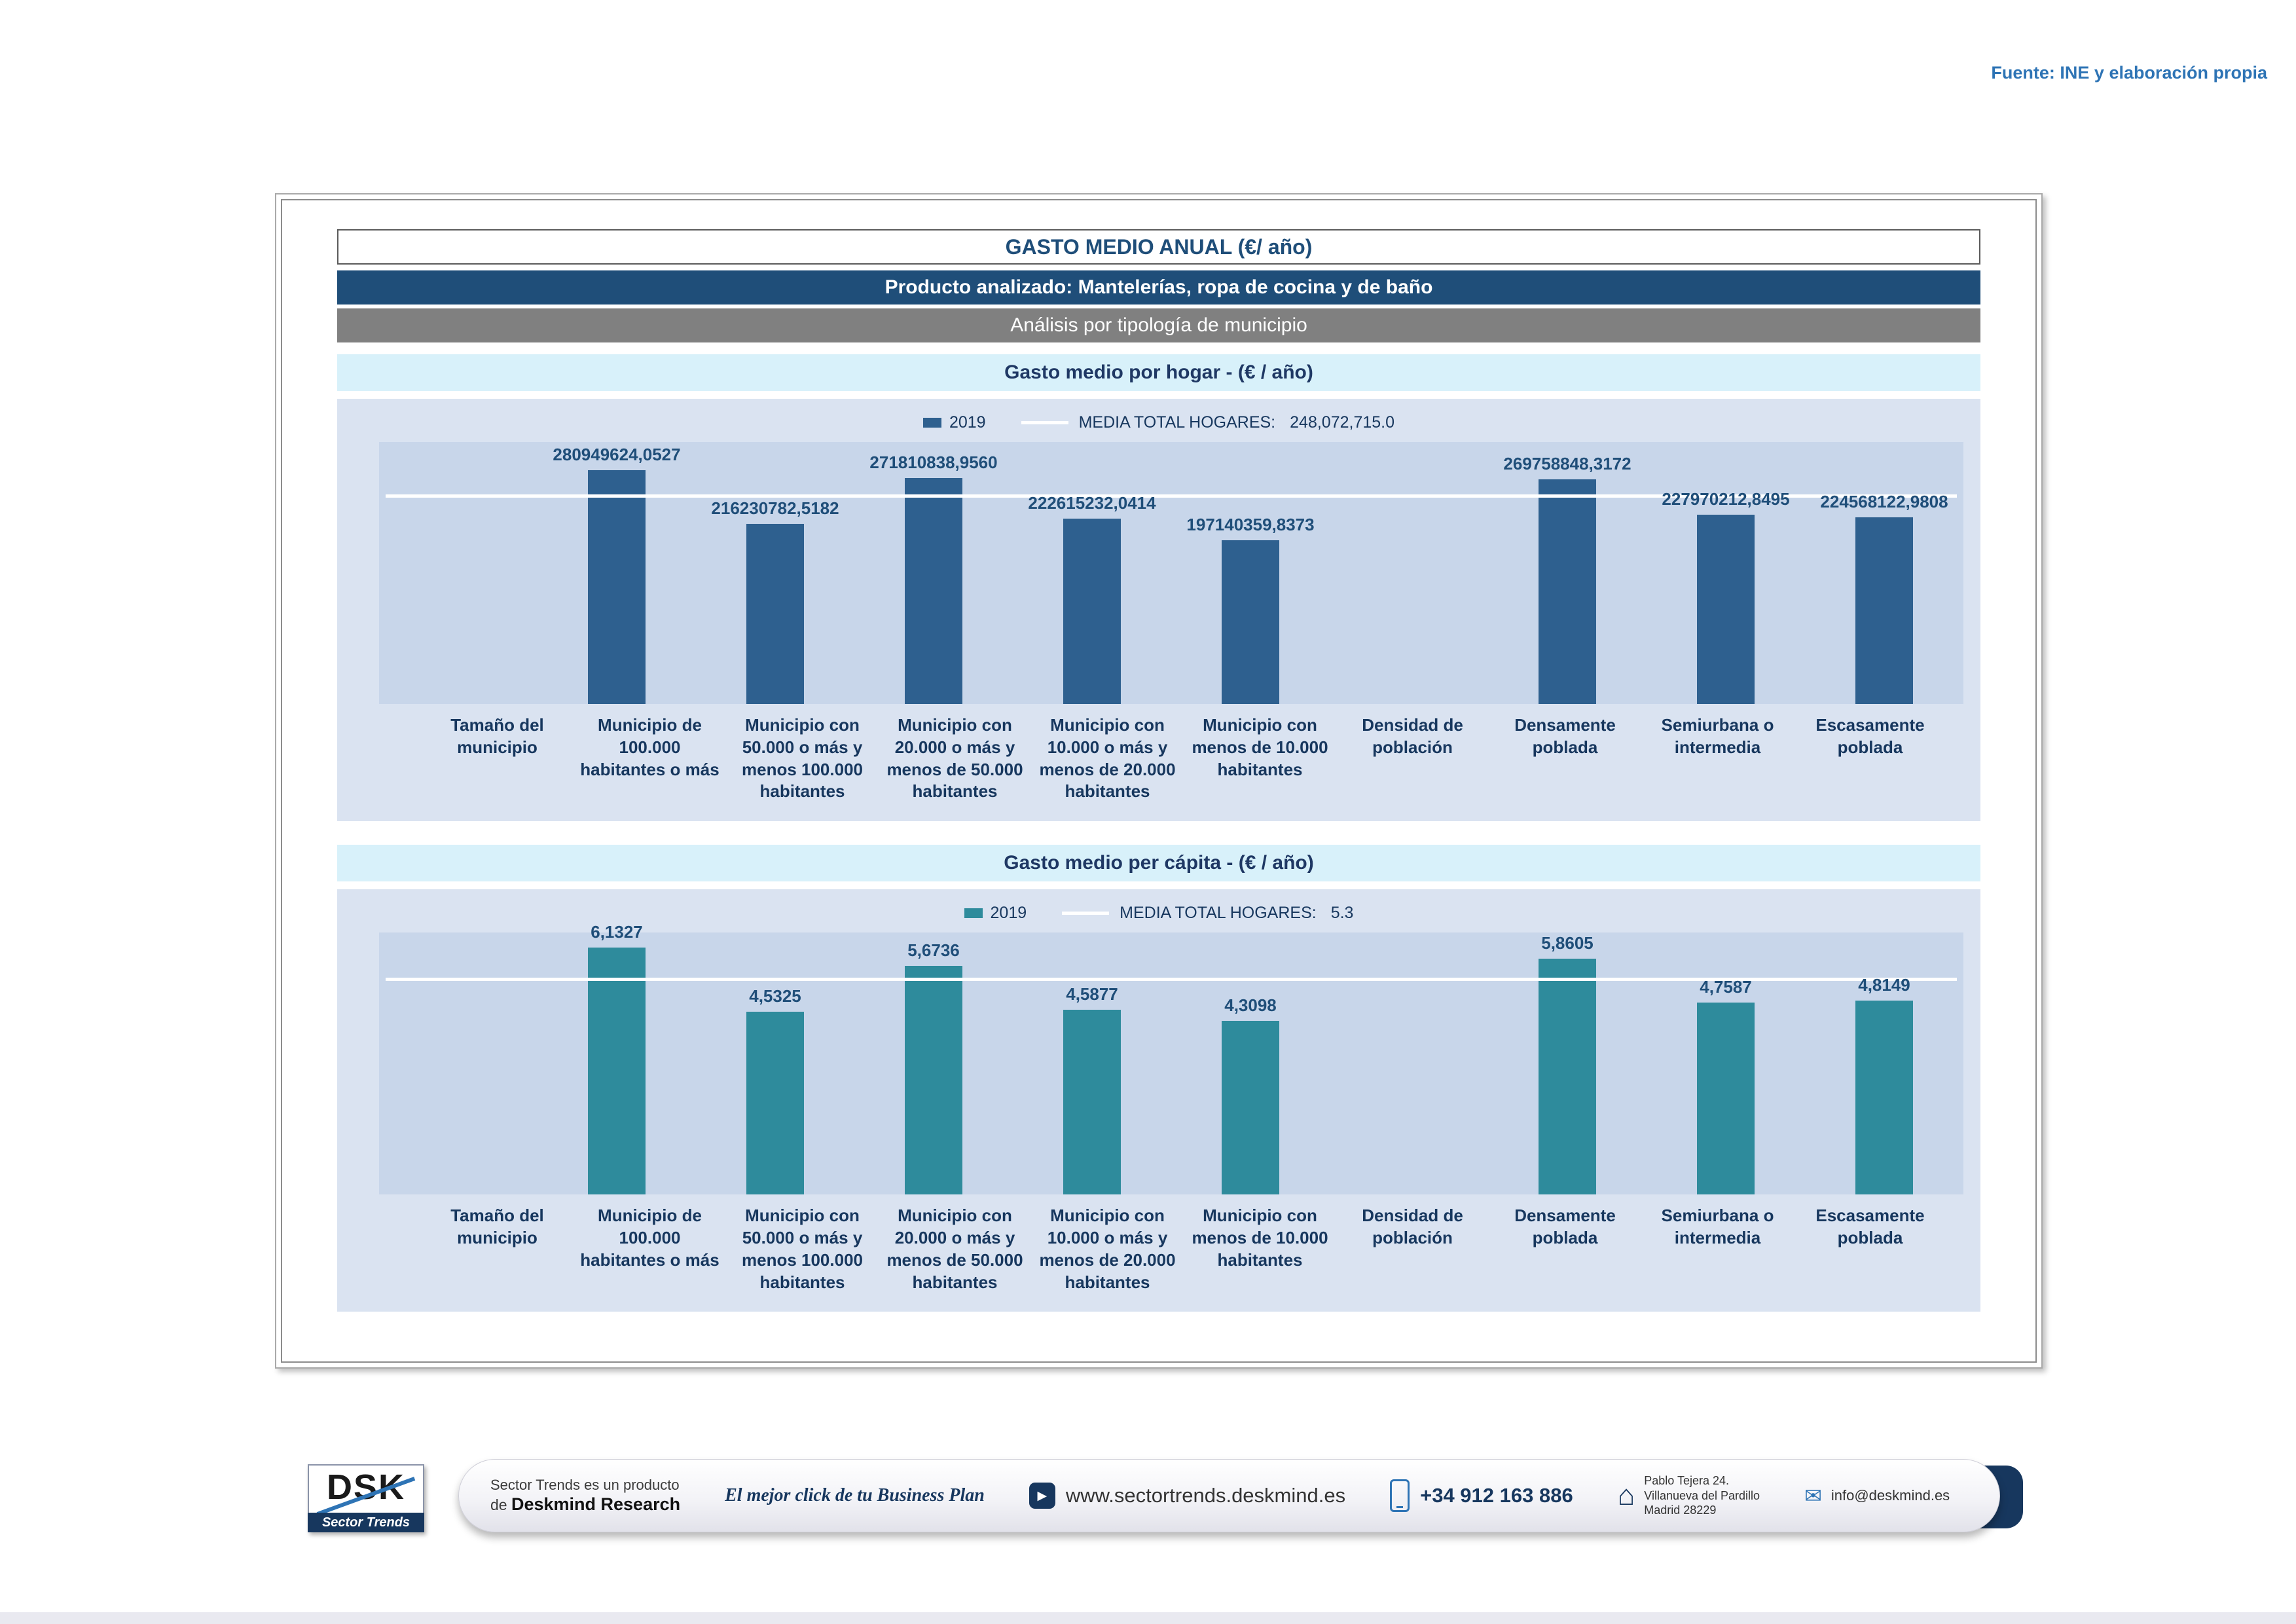 The width and height of the screenshot is (2296, 1624). Describe the element at coordinates (1726, 987) in the screenshot. I see `bar-value-label: 4,7587` at that location.